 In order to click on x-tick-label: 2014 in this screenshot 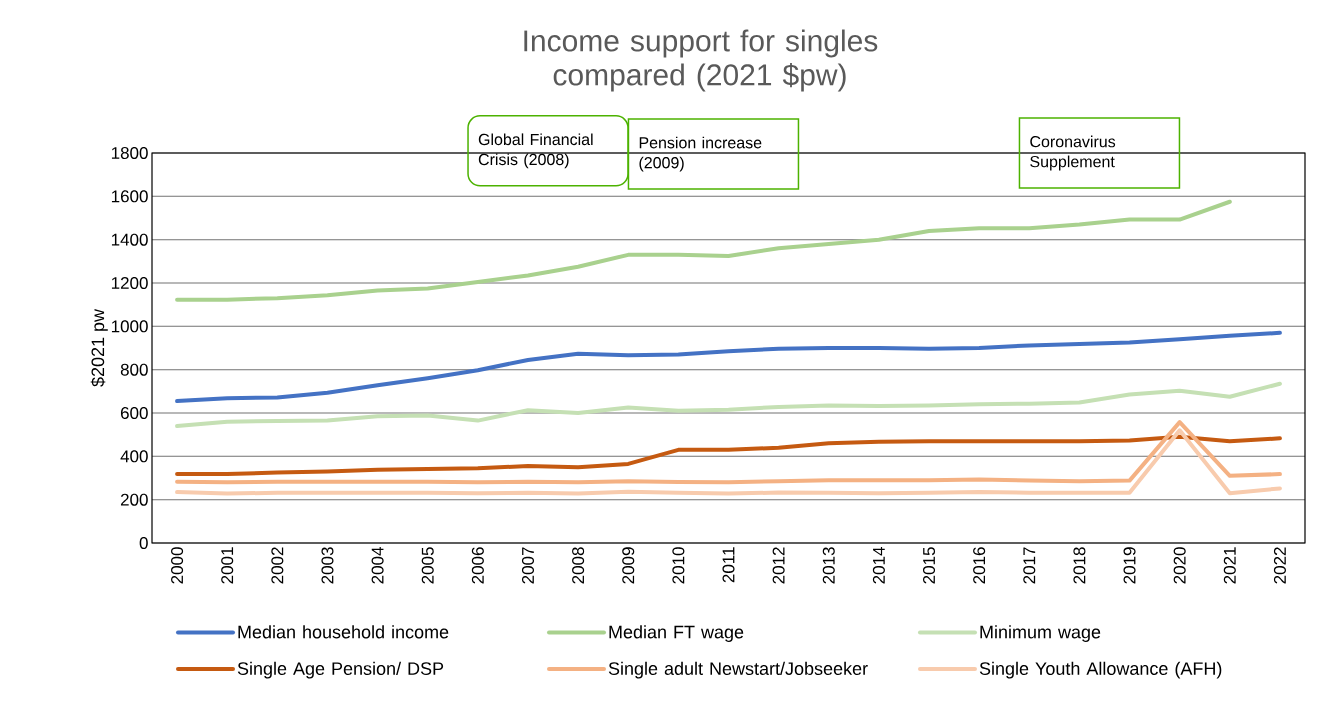, I will do `click(878, 565)`.